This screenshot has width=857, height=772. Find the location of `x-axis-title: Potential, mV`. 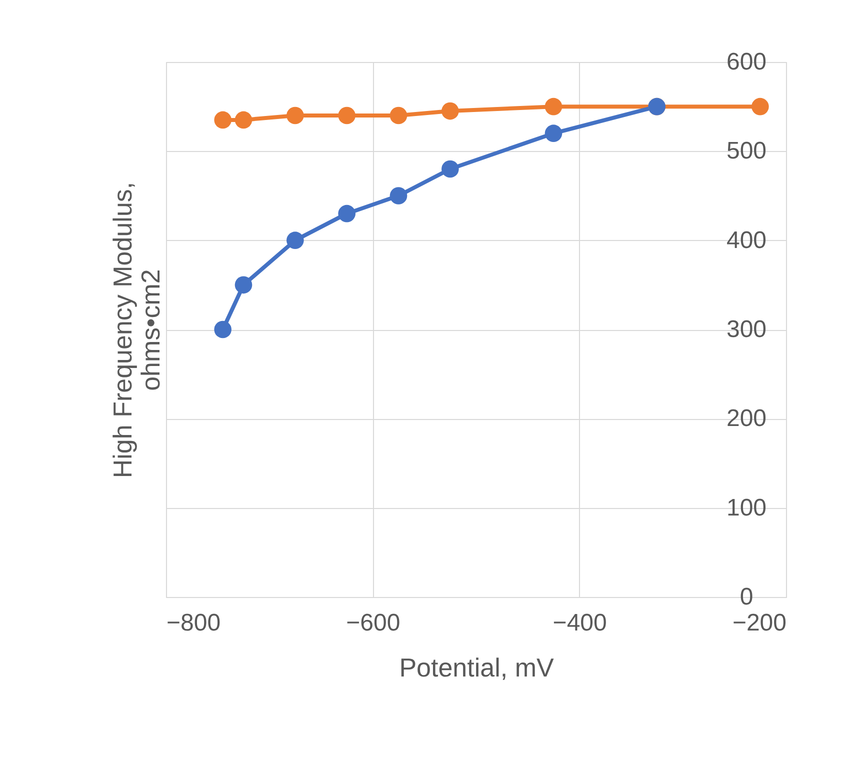

x-axis-title: Potential, mV is located at coordinates (476, 667).